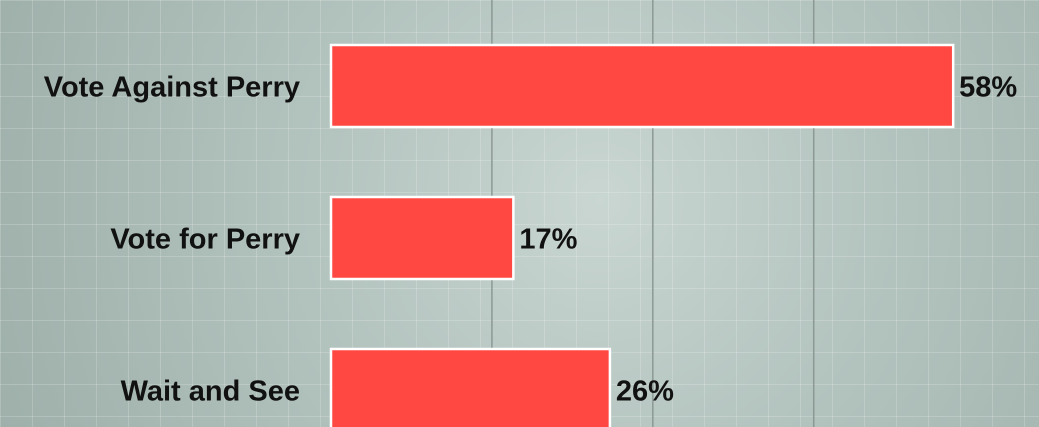  What do you see at coordinates (645, 392) in the screenshot?
I see `value-label: 26%` at bounding box center [645, 392].